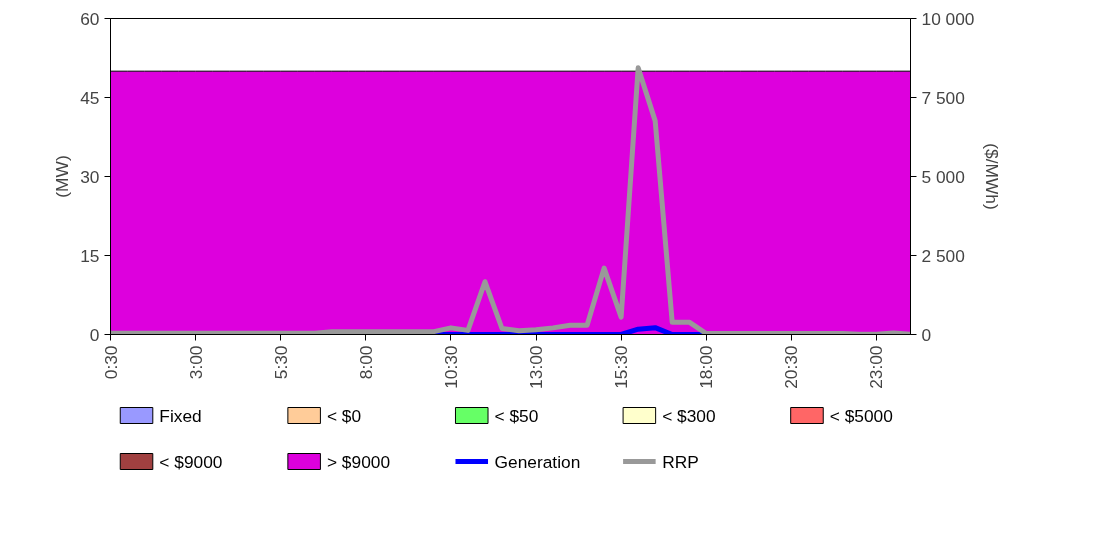 The width and height of the screenshot is (1105, 537). What do you see at coordinates (344, 415) in the screenshot?
I see `legend-label: < $0` at bounding box center [344, 415].